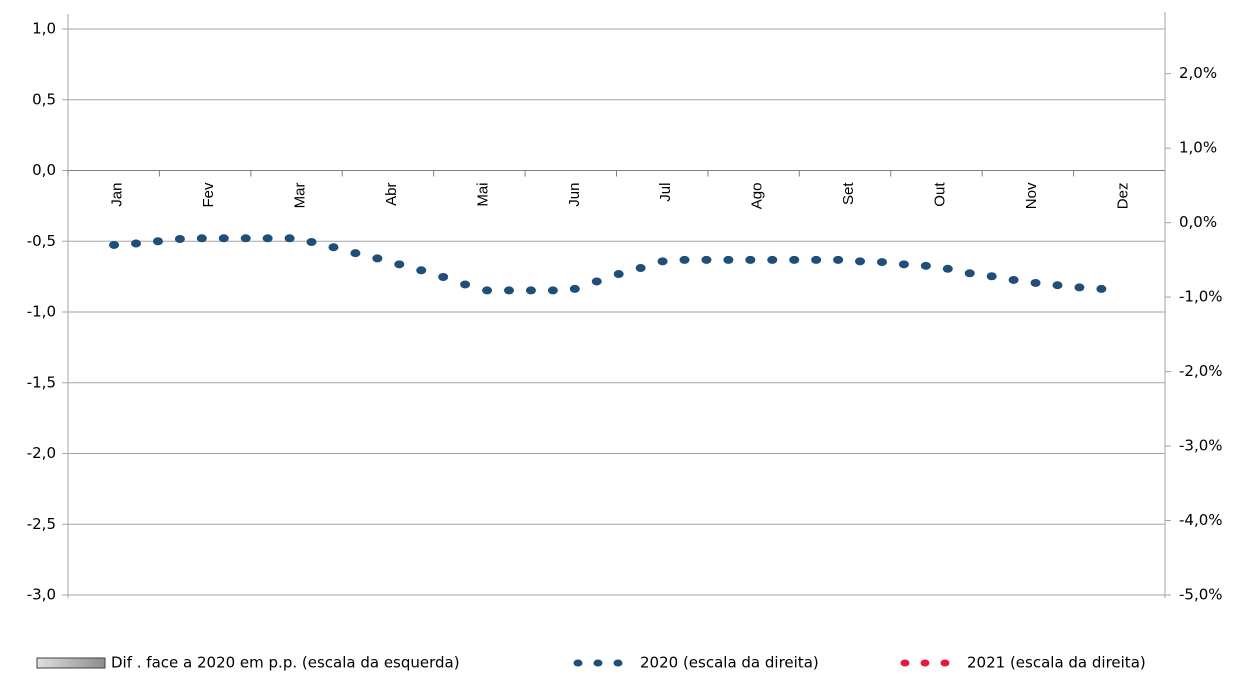 This screenshot has width=1246, height=677. I want to click on y-tick-label: 0,5, so click(44, 99).